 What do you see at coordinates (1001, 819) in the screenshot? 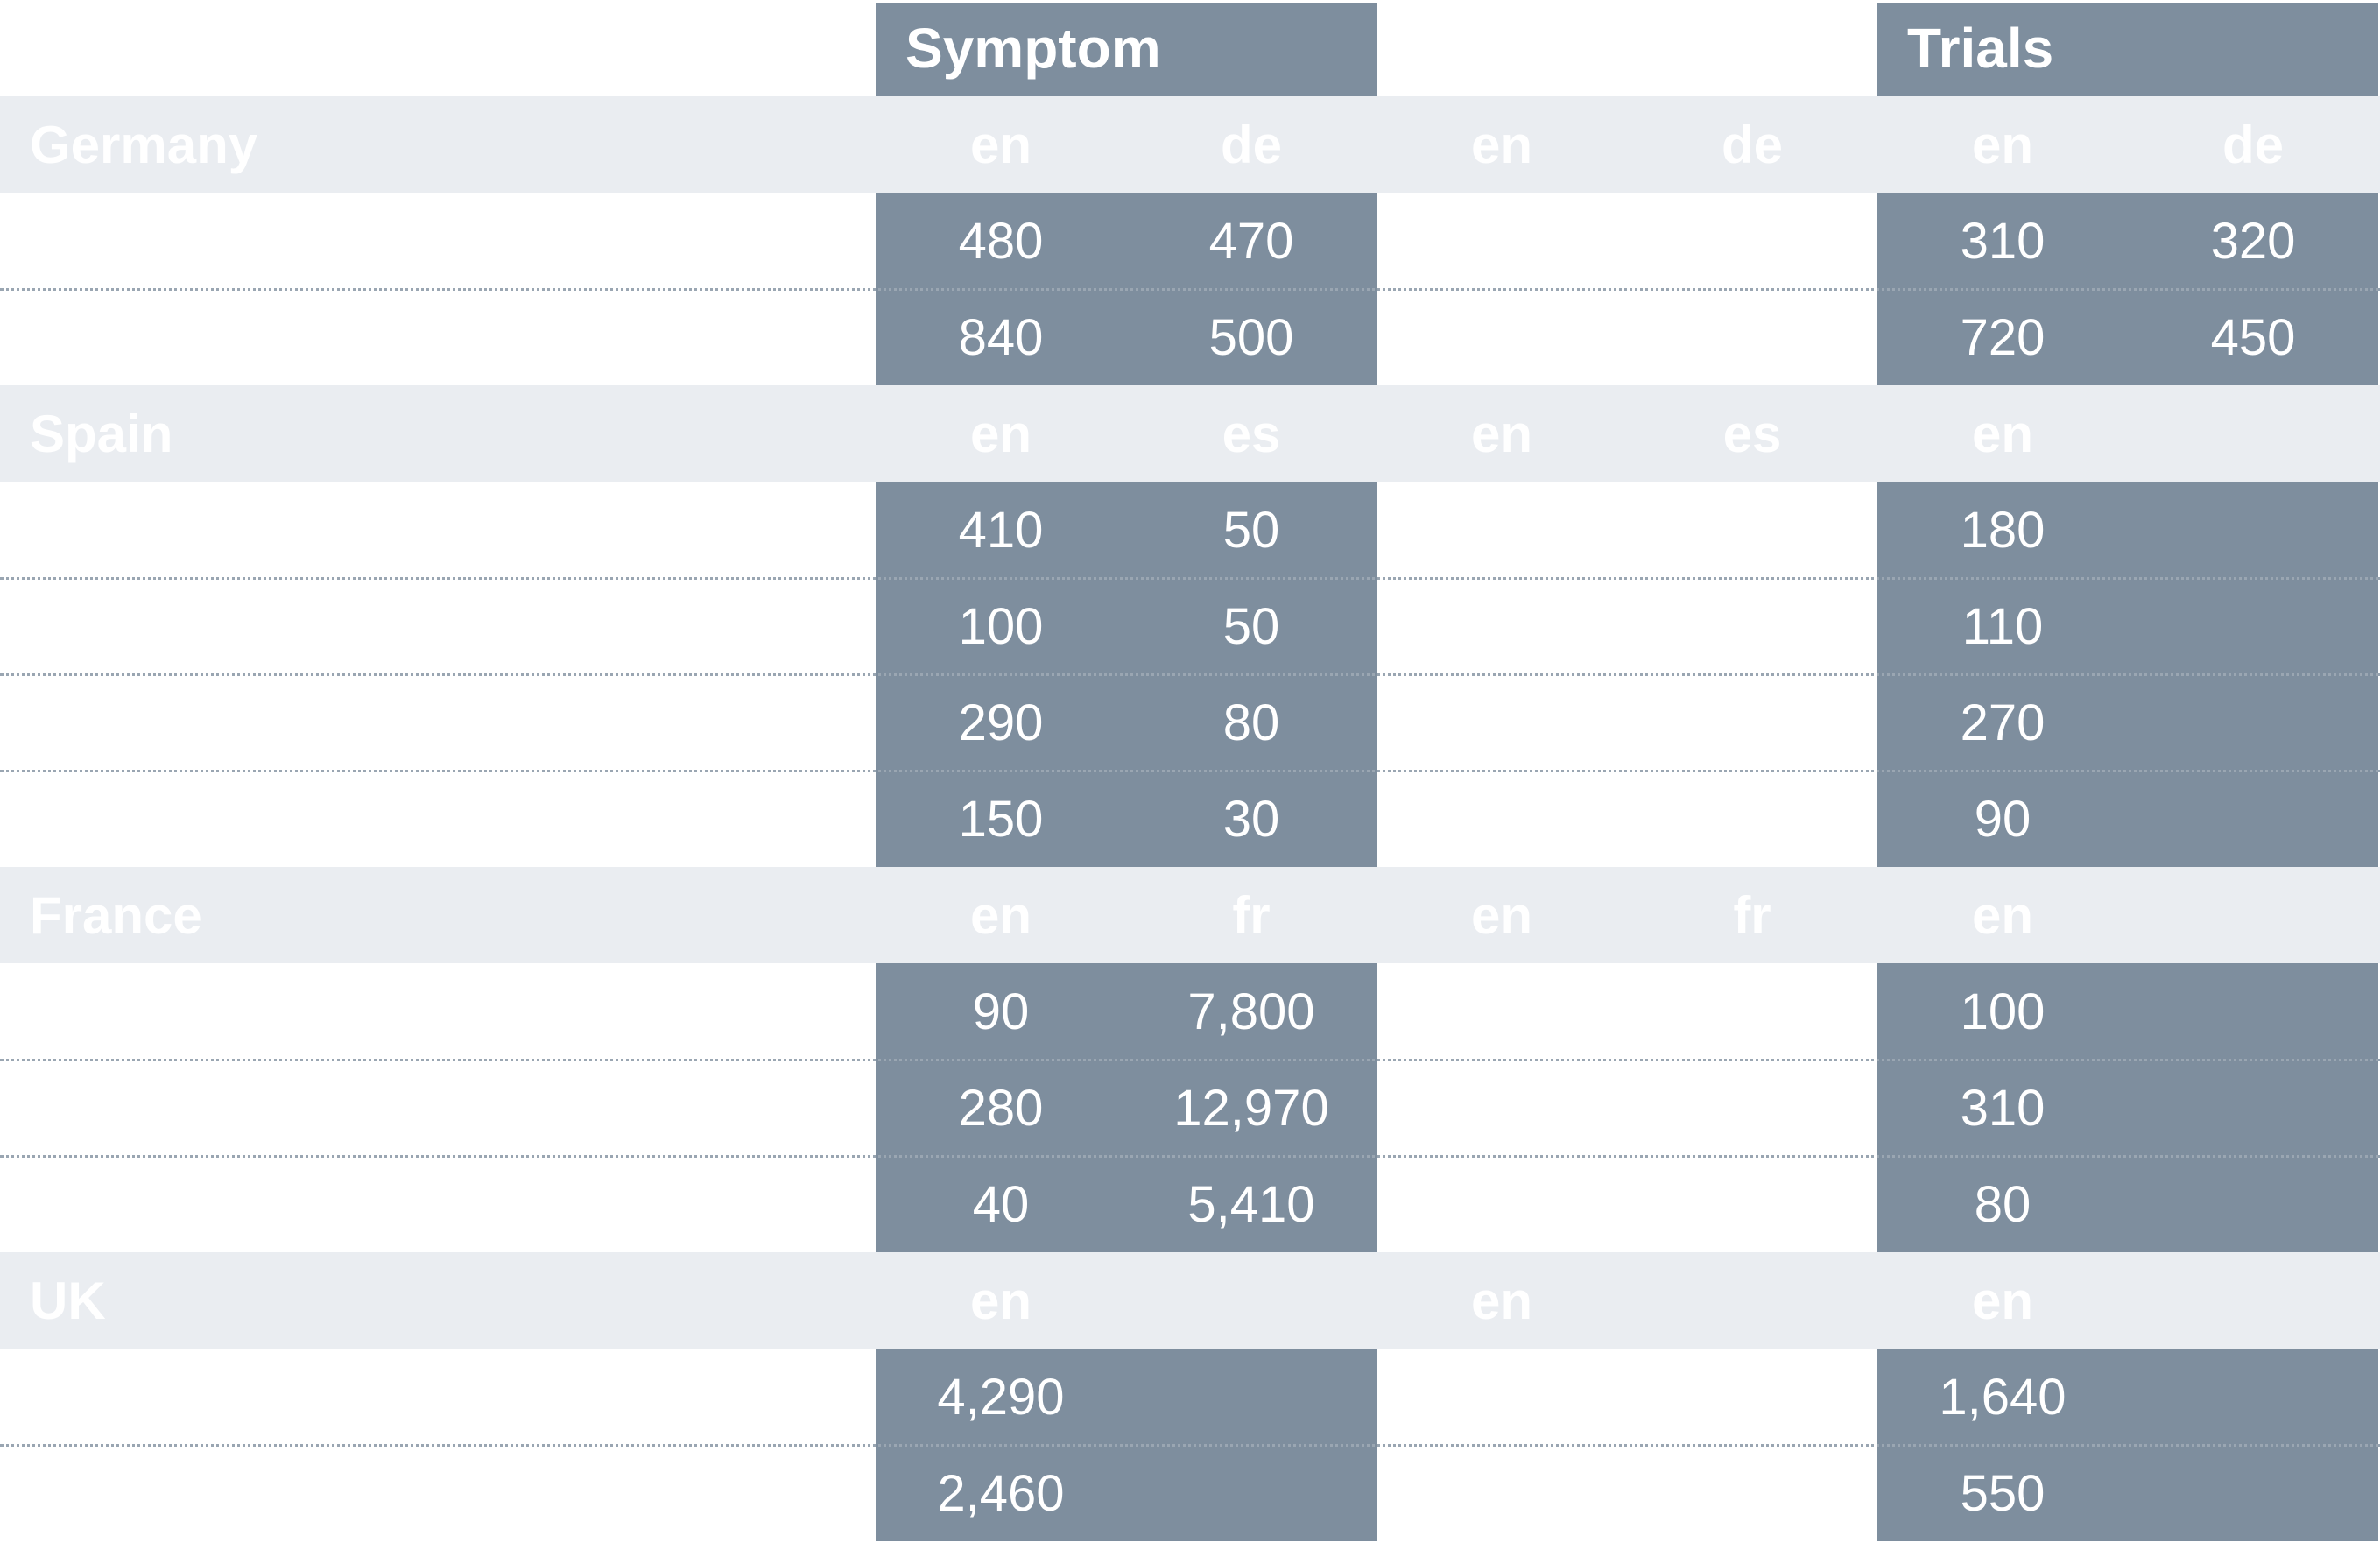
I see `table-cell: 150` at bounding box center [1001, 819].